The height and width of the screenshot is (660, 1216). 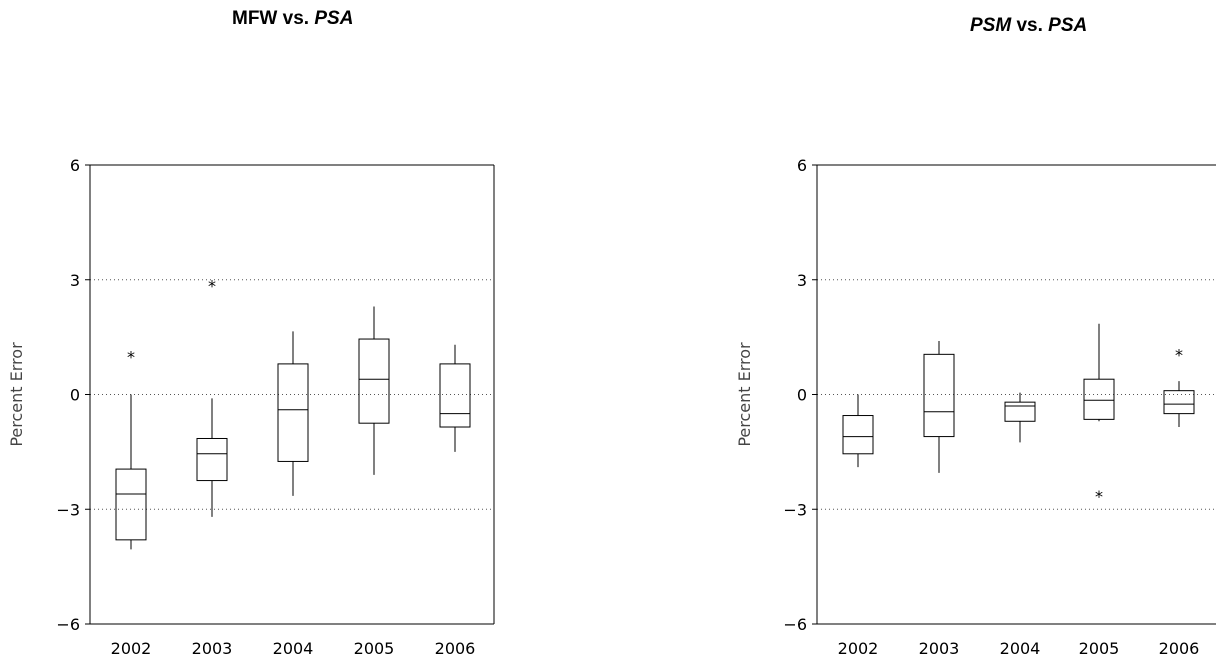 What do you see at coordinates (858, 435) in the screenshot?
I see `right-box-2002` at bounding box center [858, 435].